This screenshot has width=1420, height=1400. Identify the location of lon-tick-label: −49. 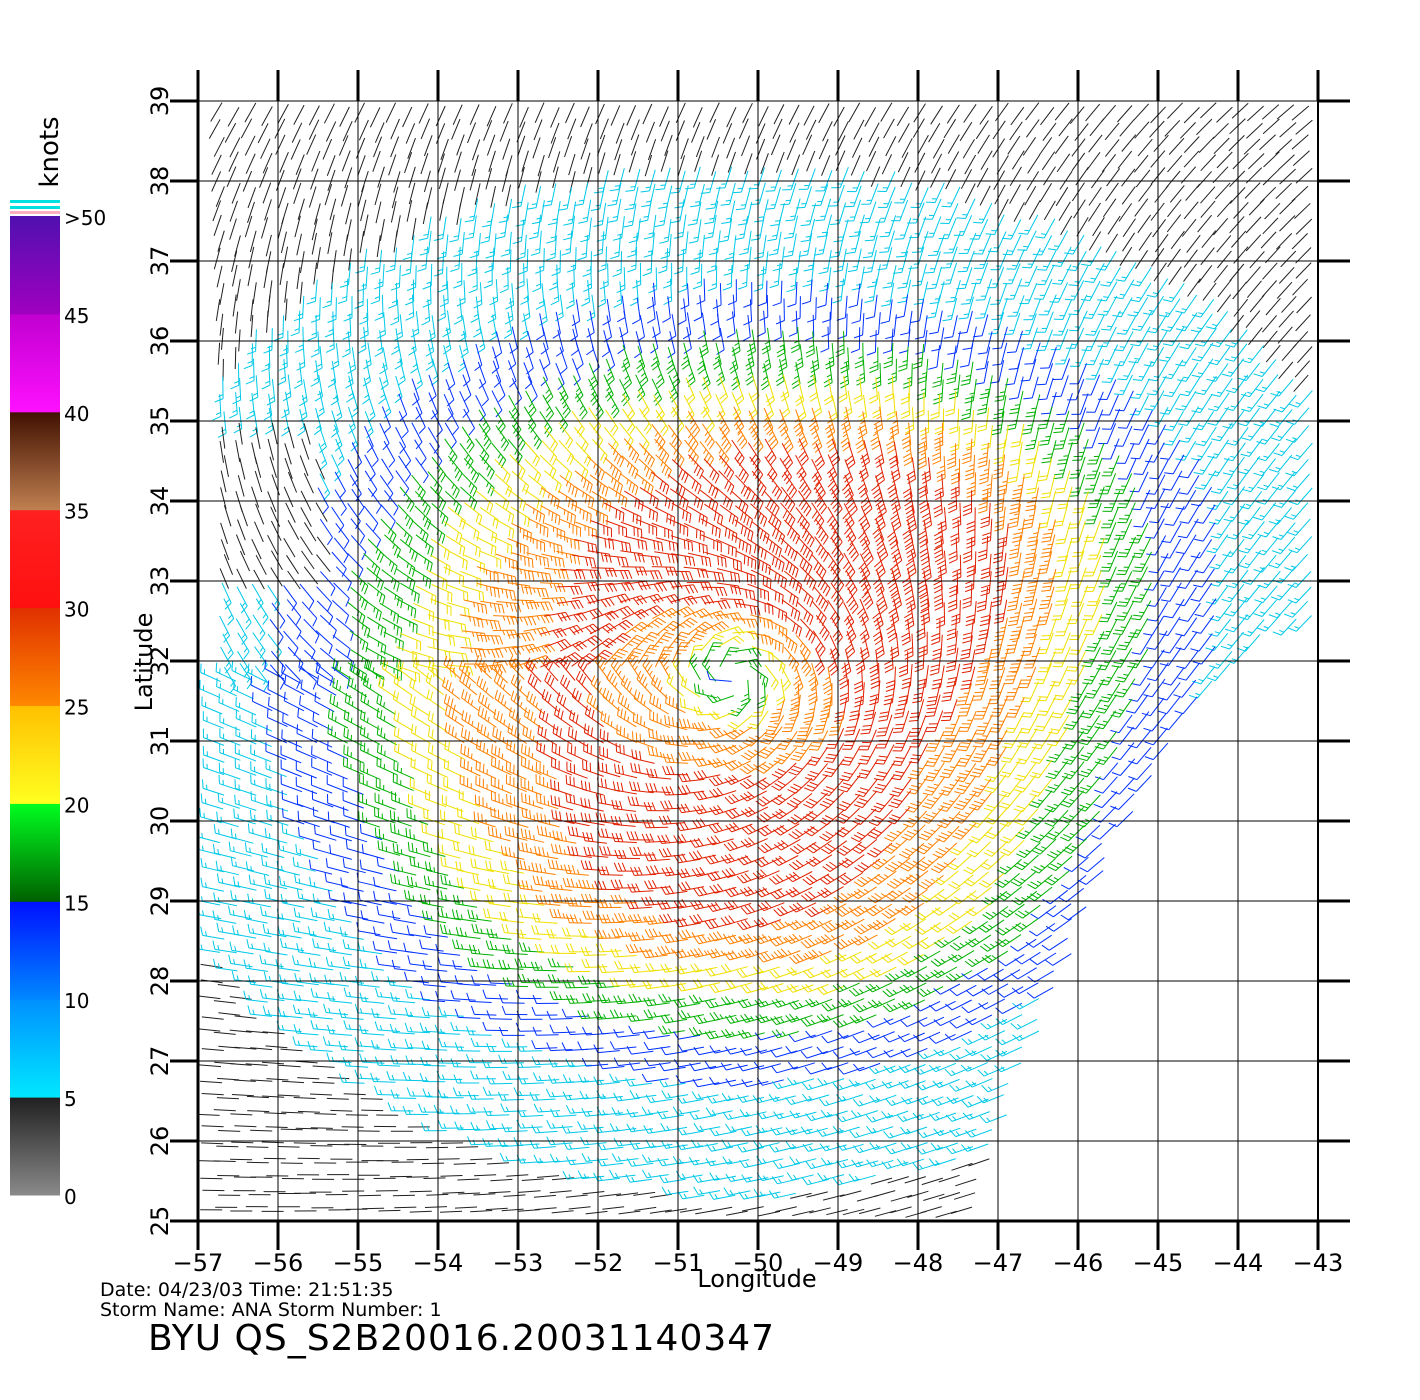
(838, 1263).